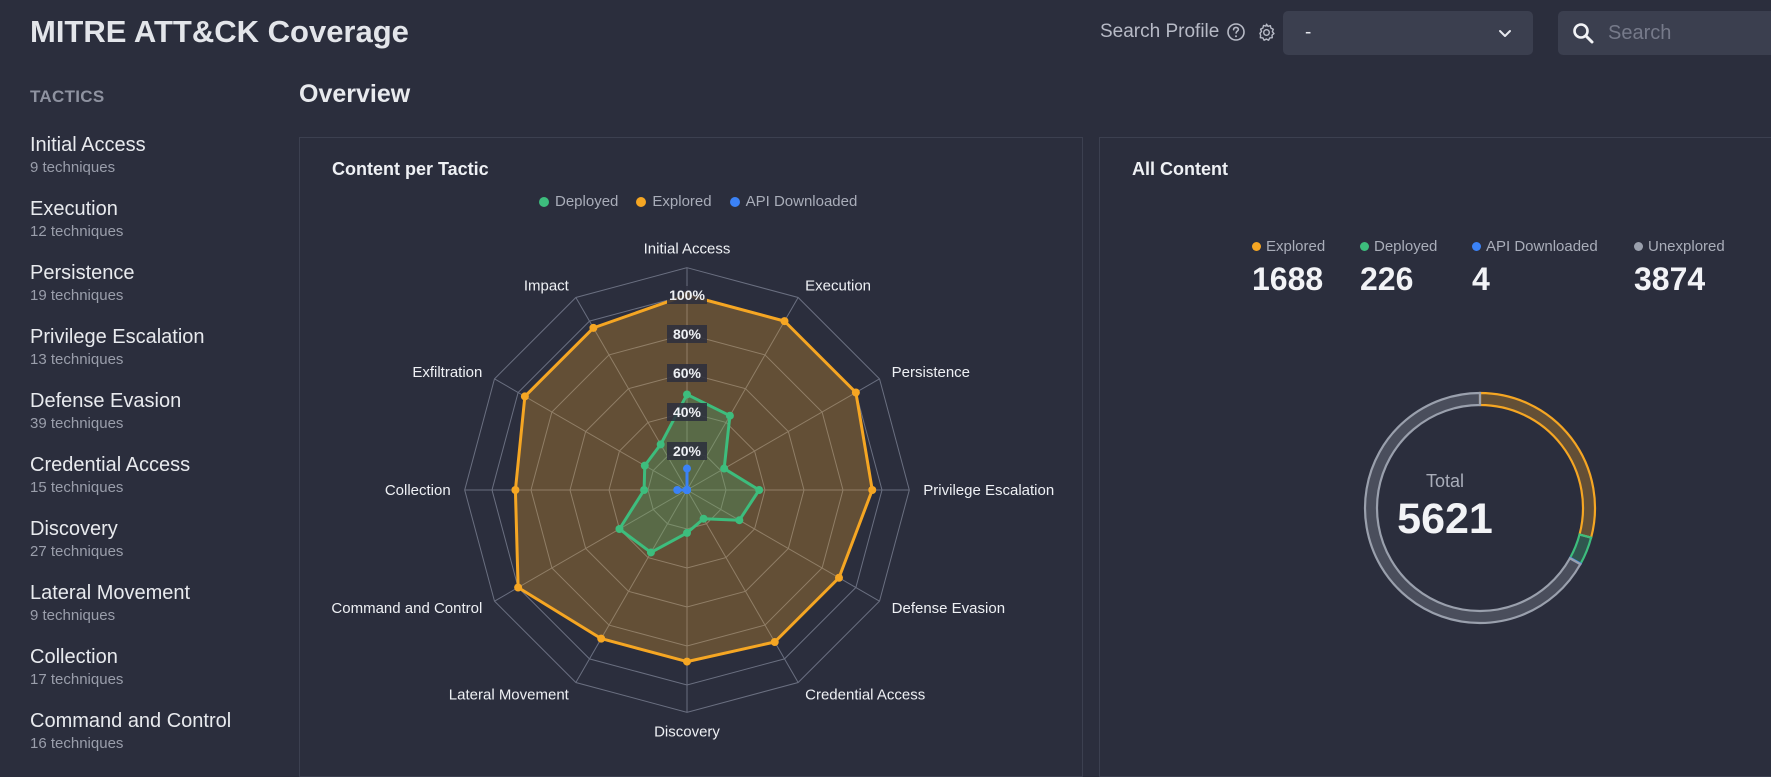 The image size is (1771, 777). Describe the element at coordinates (406, 608) in the screenshot. I see `axis-label: Command and Control` at that location.